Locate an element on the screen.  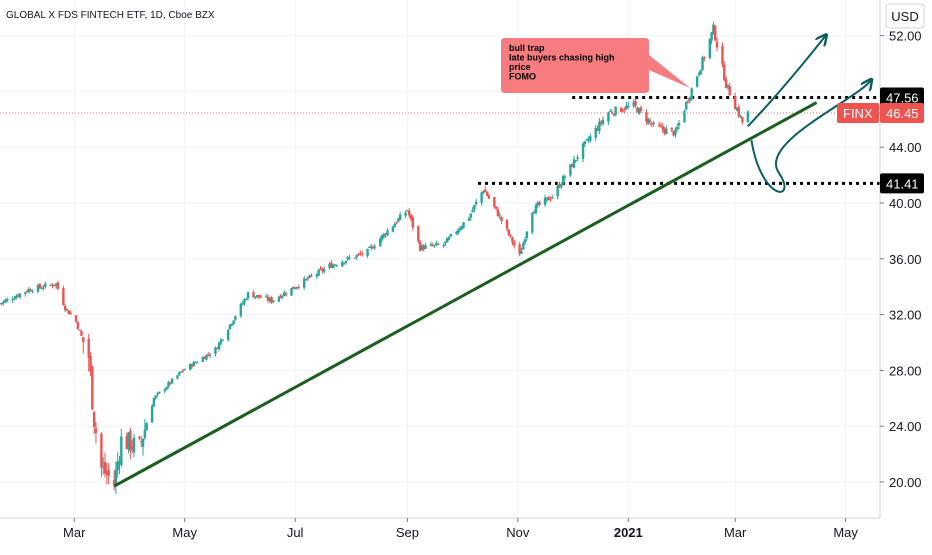
currency-button: USD is located at coordinates (905, 16).